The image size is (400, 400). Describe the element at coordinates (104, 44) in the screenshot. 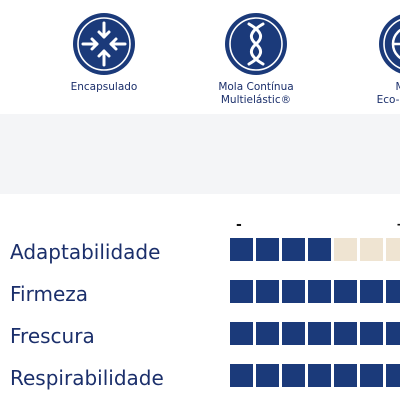

I see `encapsulated-arrows-icon` at that location.